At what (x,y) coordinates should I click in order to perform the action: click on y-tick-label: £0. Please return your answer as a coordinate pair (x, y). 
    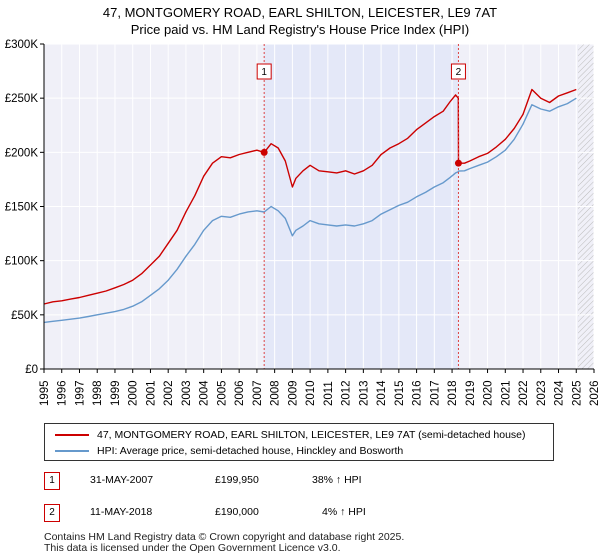
    Looking at the image, I should click on (31, 370).